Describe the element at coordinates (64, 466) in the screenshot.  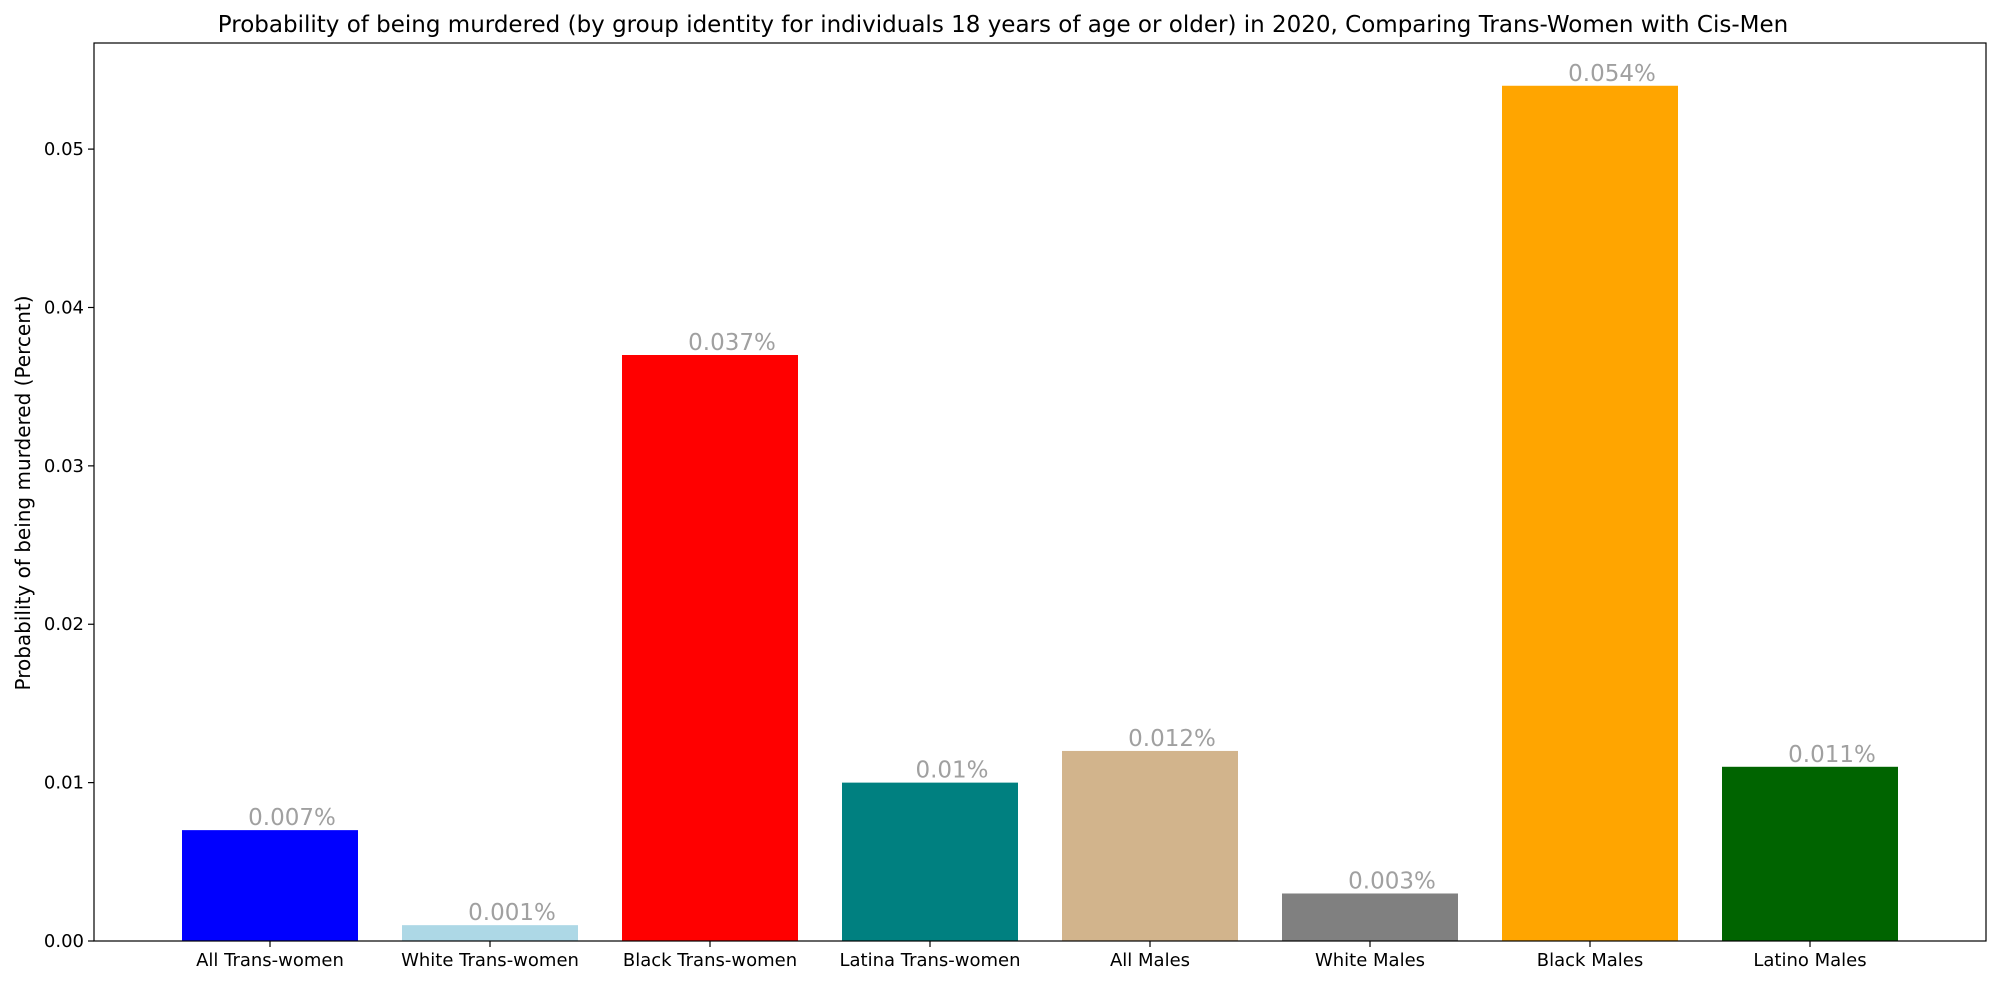
I see `y-tick-label: 0.03` at that location.